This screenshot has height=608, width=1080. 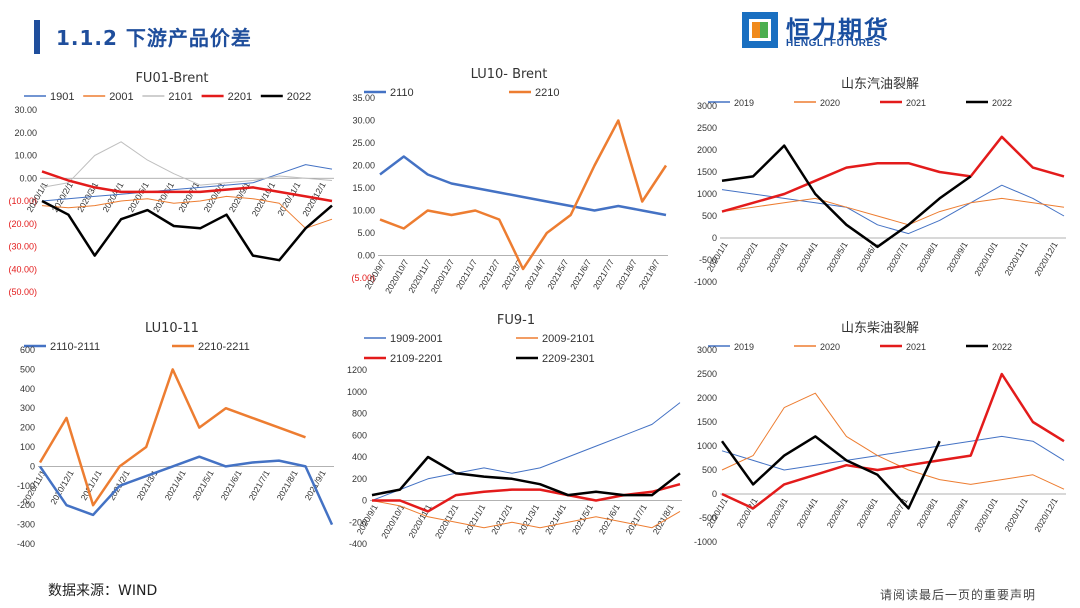 What do you see at coordinates (26, 544) in the screenshot?
I see `y-tick-label: -400` at bounding box center [26, 544].